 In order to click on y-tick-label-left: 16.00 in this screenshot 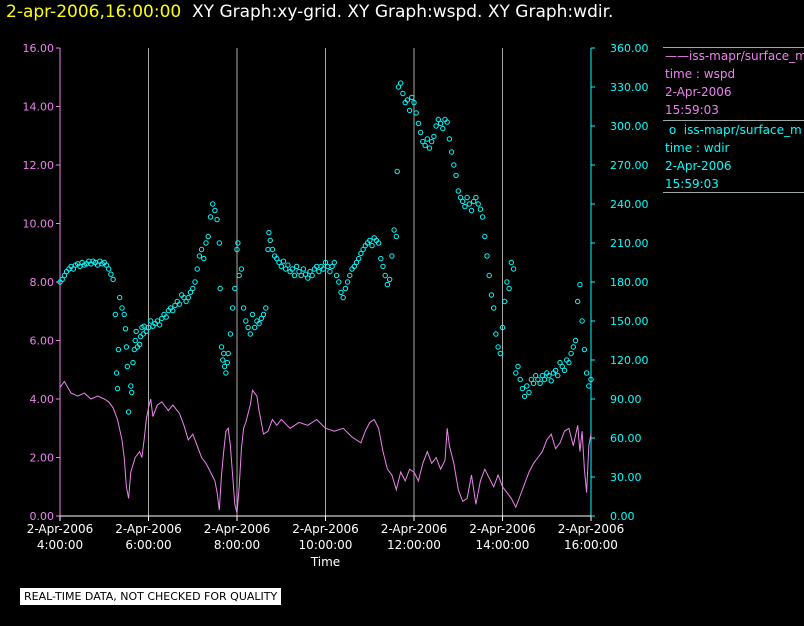, I will do `click(39, 48)`.